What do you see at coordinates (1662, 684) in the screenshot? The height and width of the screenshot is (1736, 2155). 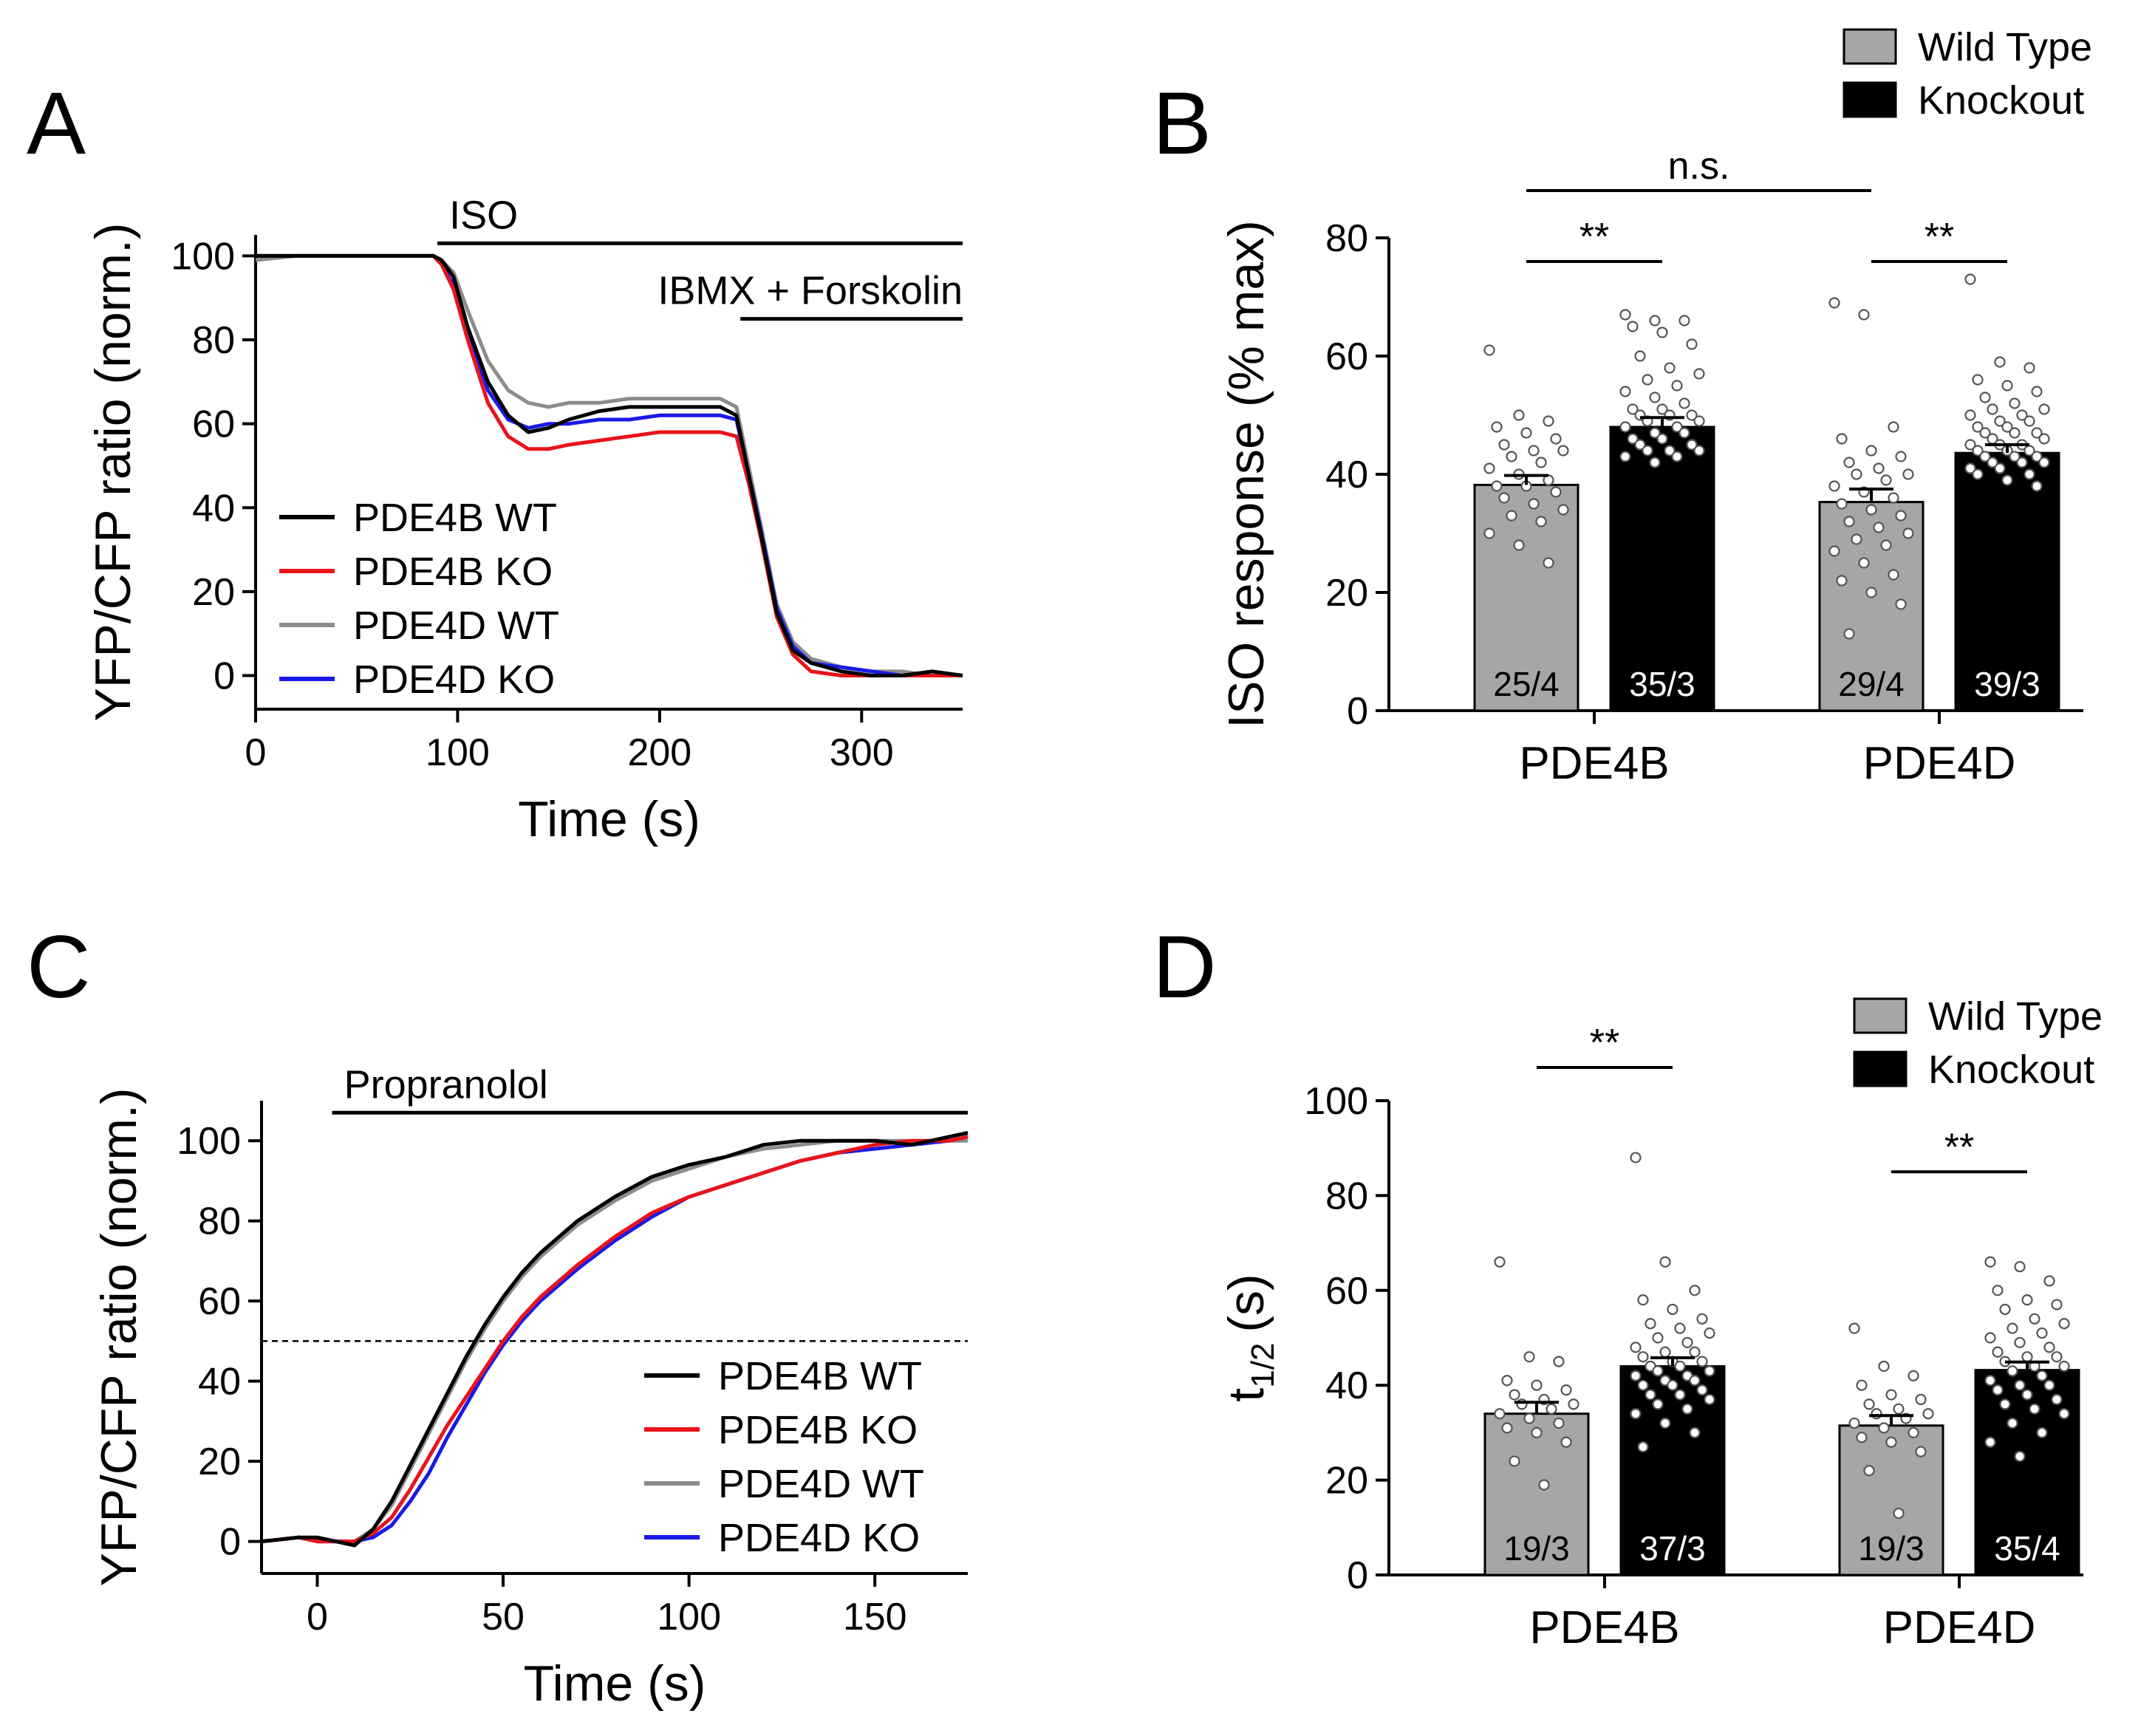 I see `n-label: 35/3` at bounding box center [1662, 684].